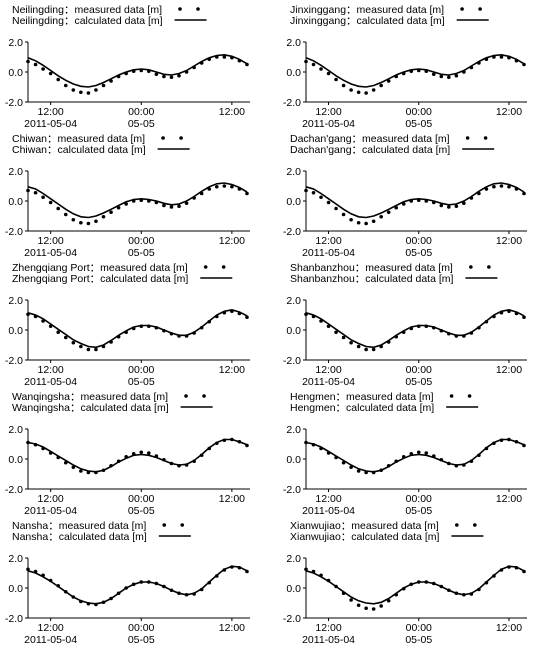 The height and width of the screenshot is (649, 550). I want to click on x-tick-label: 00:00 05-05, so click(141, 247).